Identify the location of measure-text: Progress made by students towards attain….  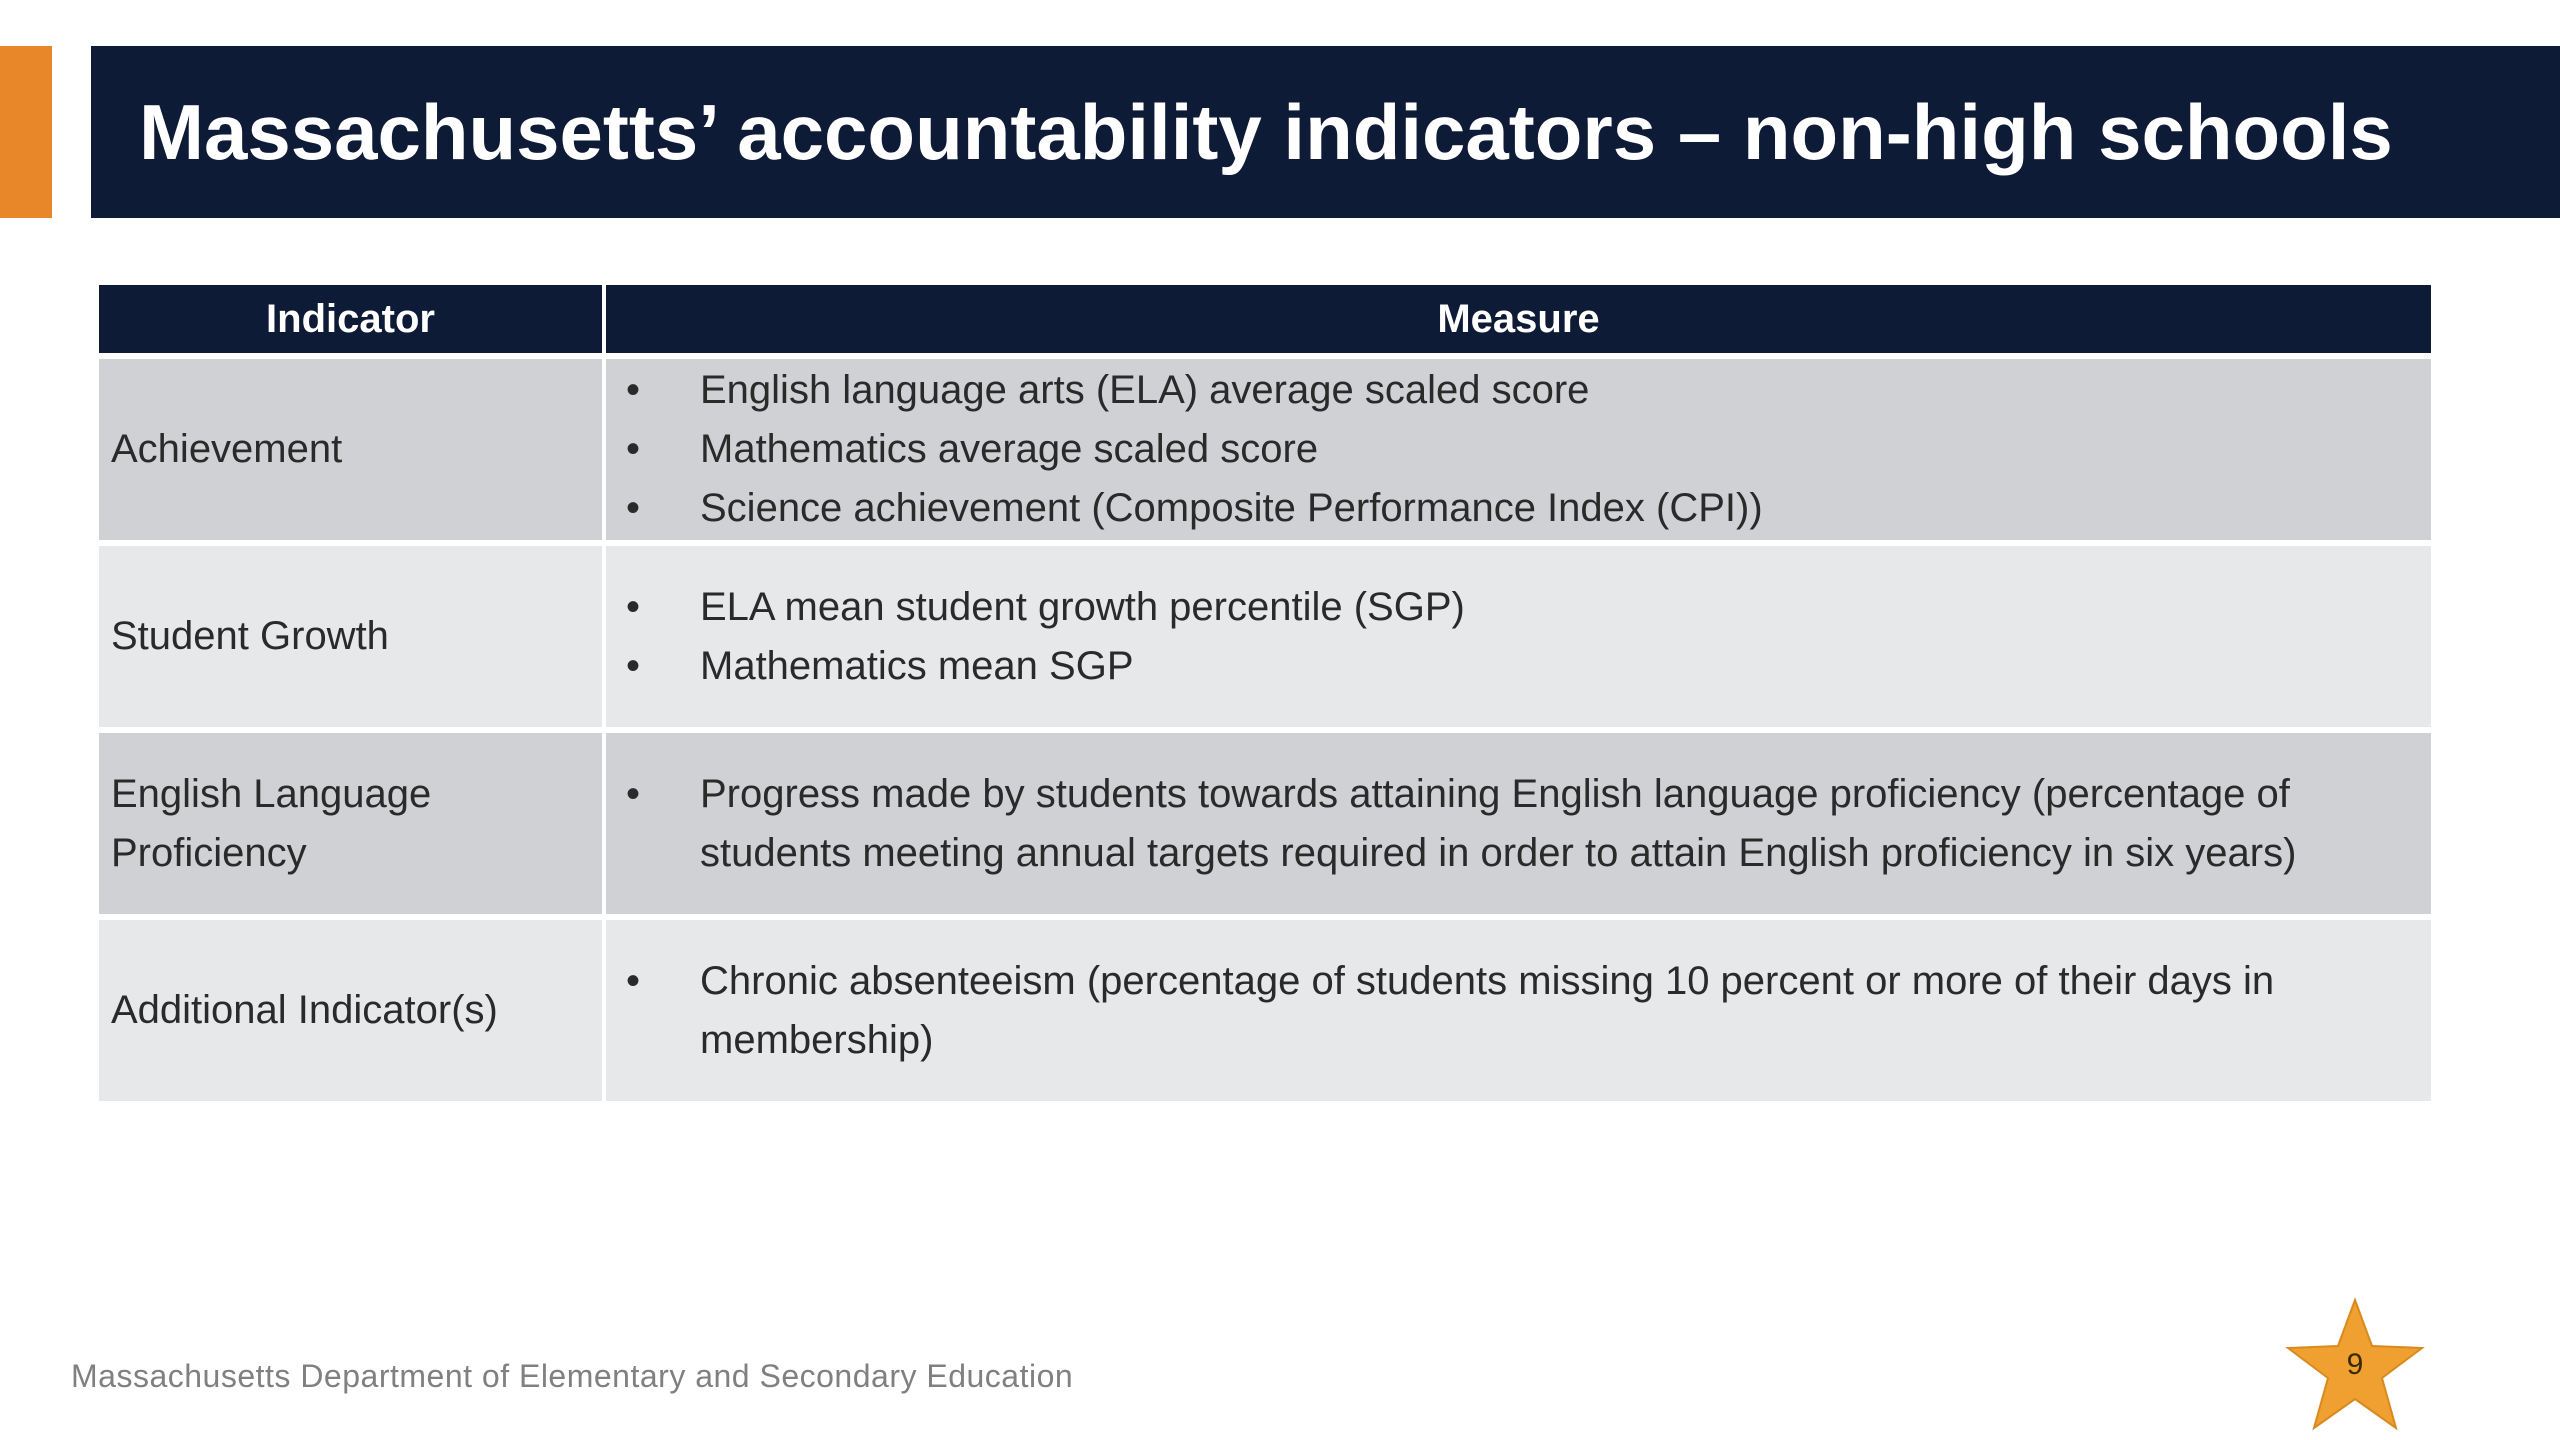
(1498, 823).